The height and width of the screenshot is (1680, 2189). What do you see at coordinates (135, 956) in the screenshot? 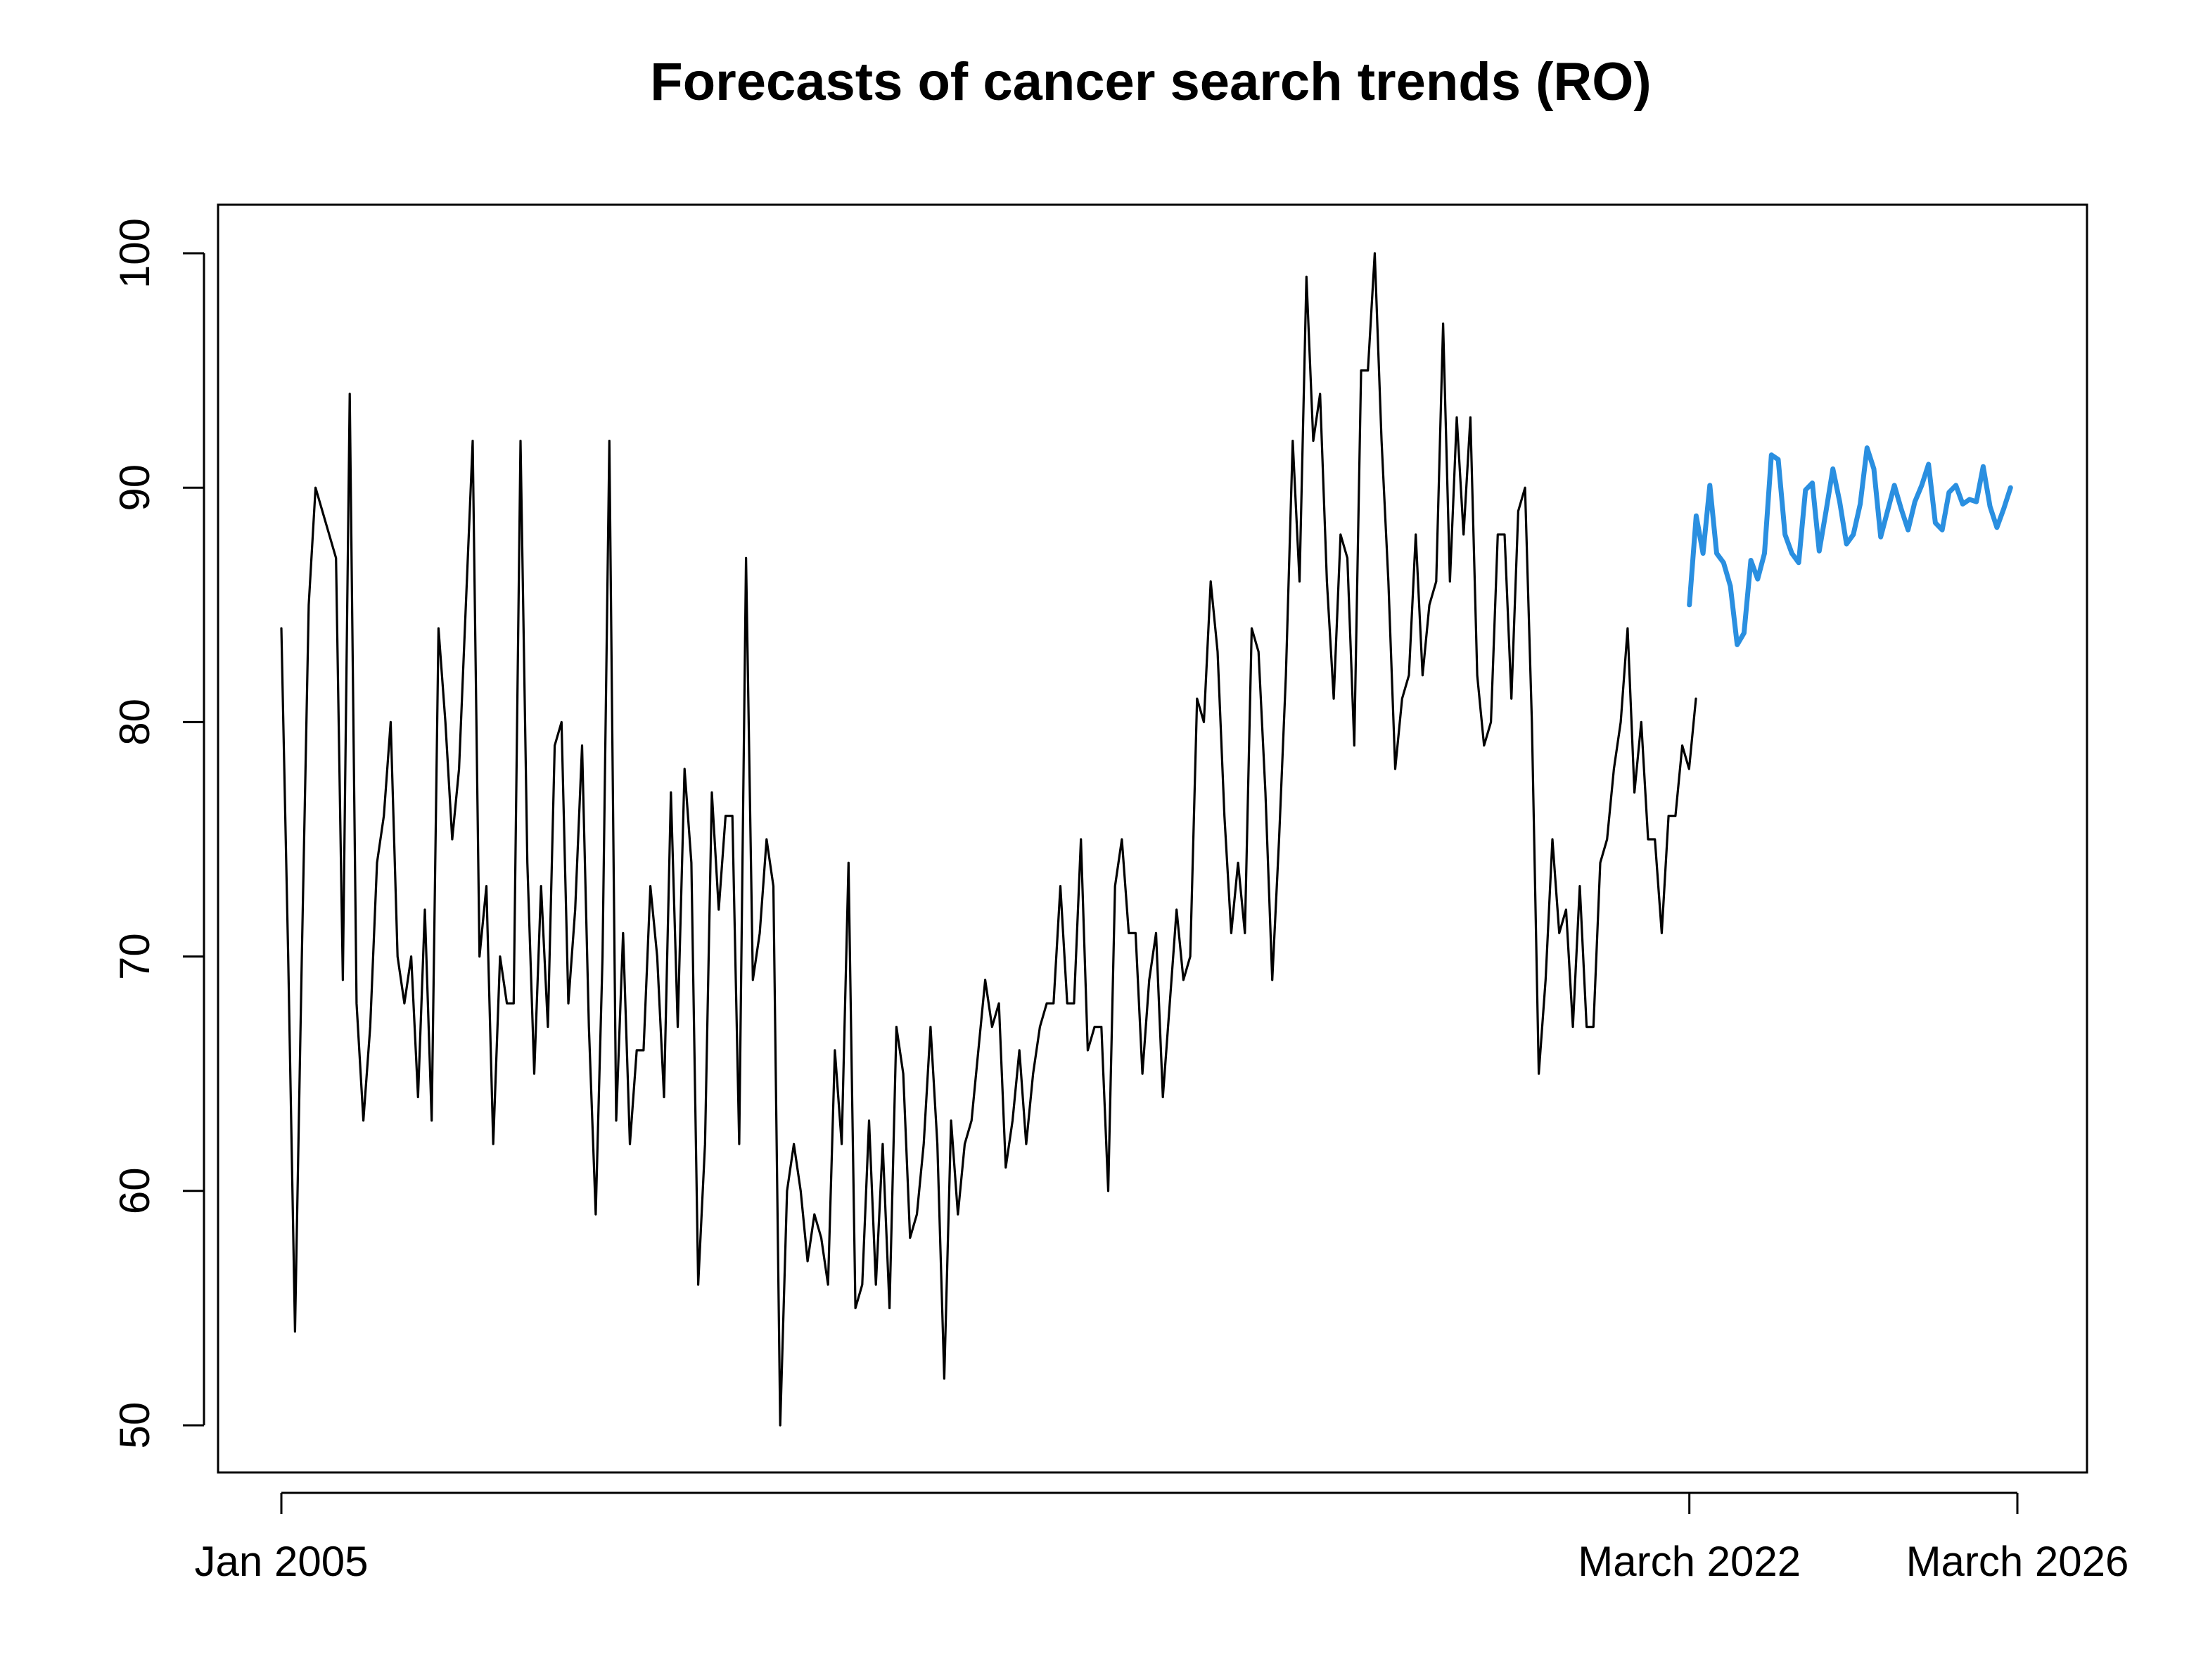
I see `y-tick-label: 70` at bounding box center [135, 956].